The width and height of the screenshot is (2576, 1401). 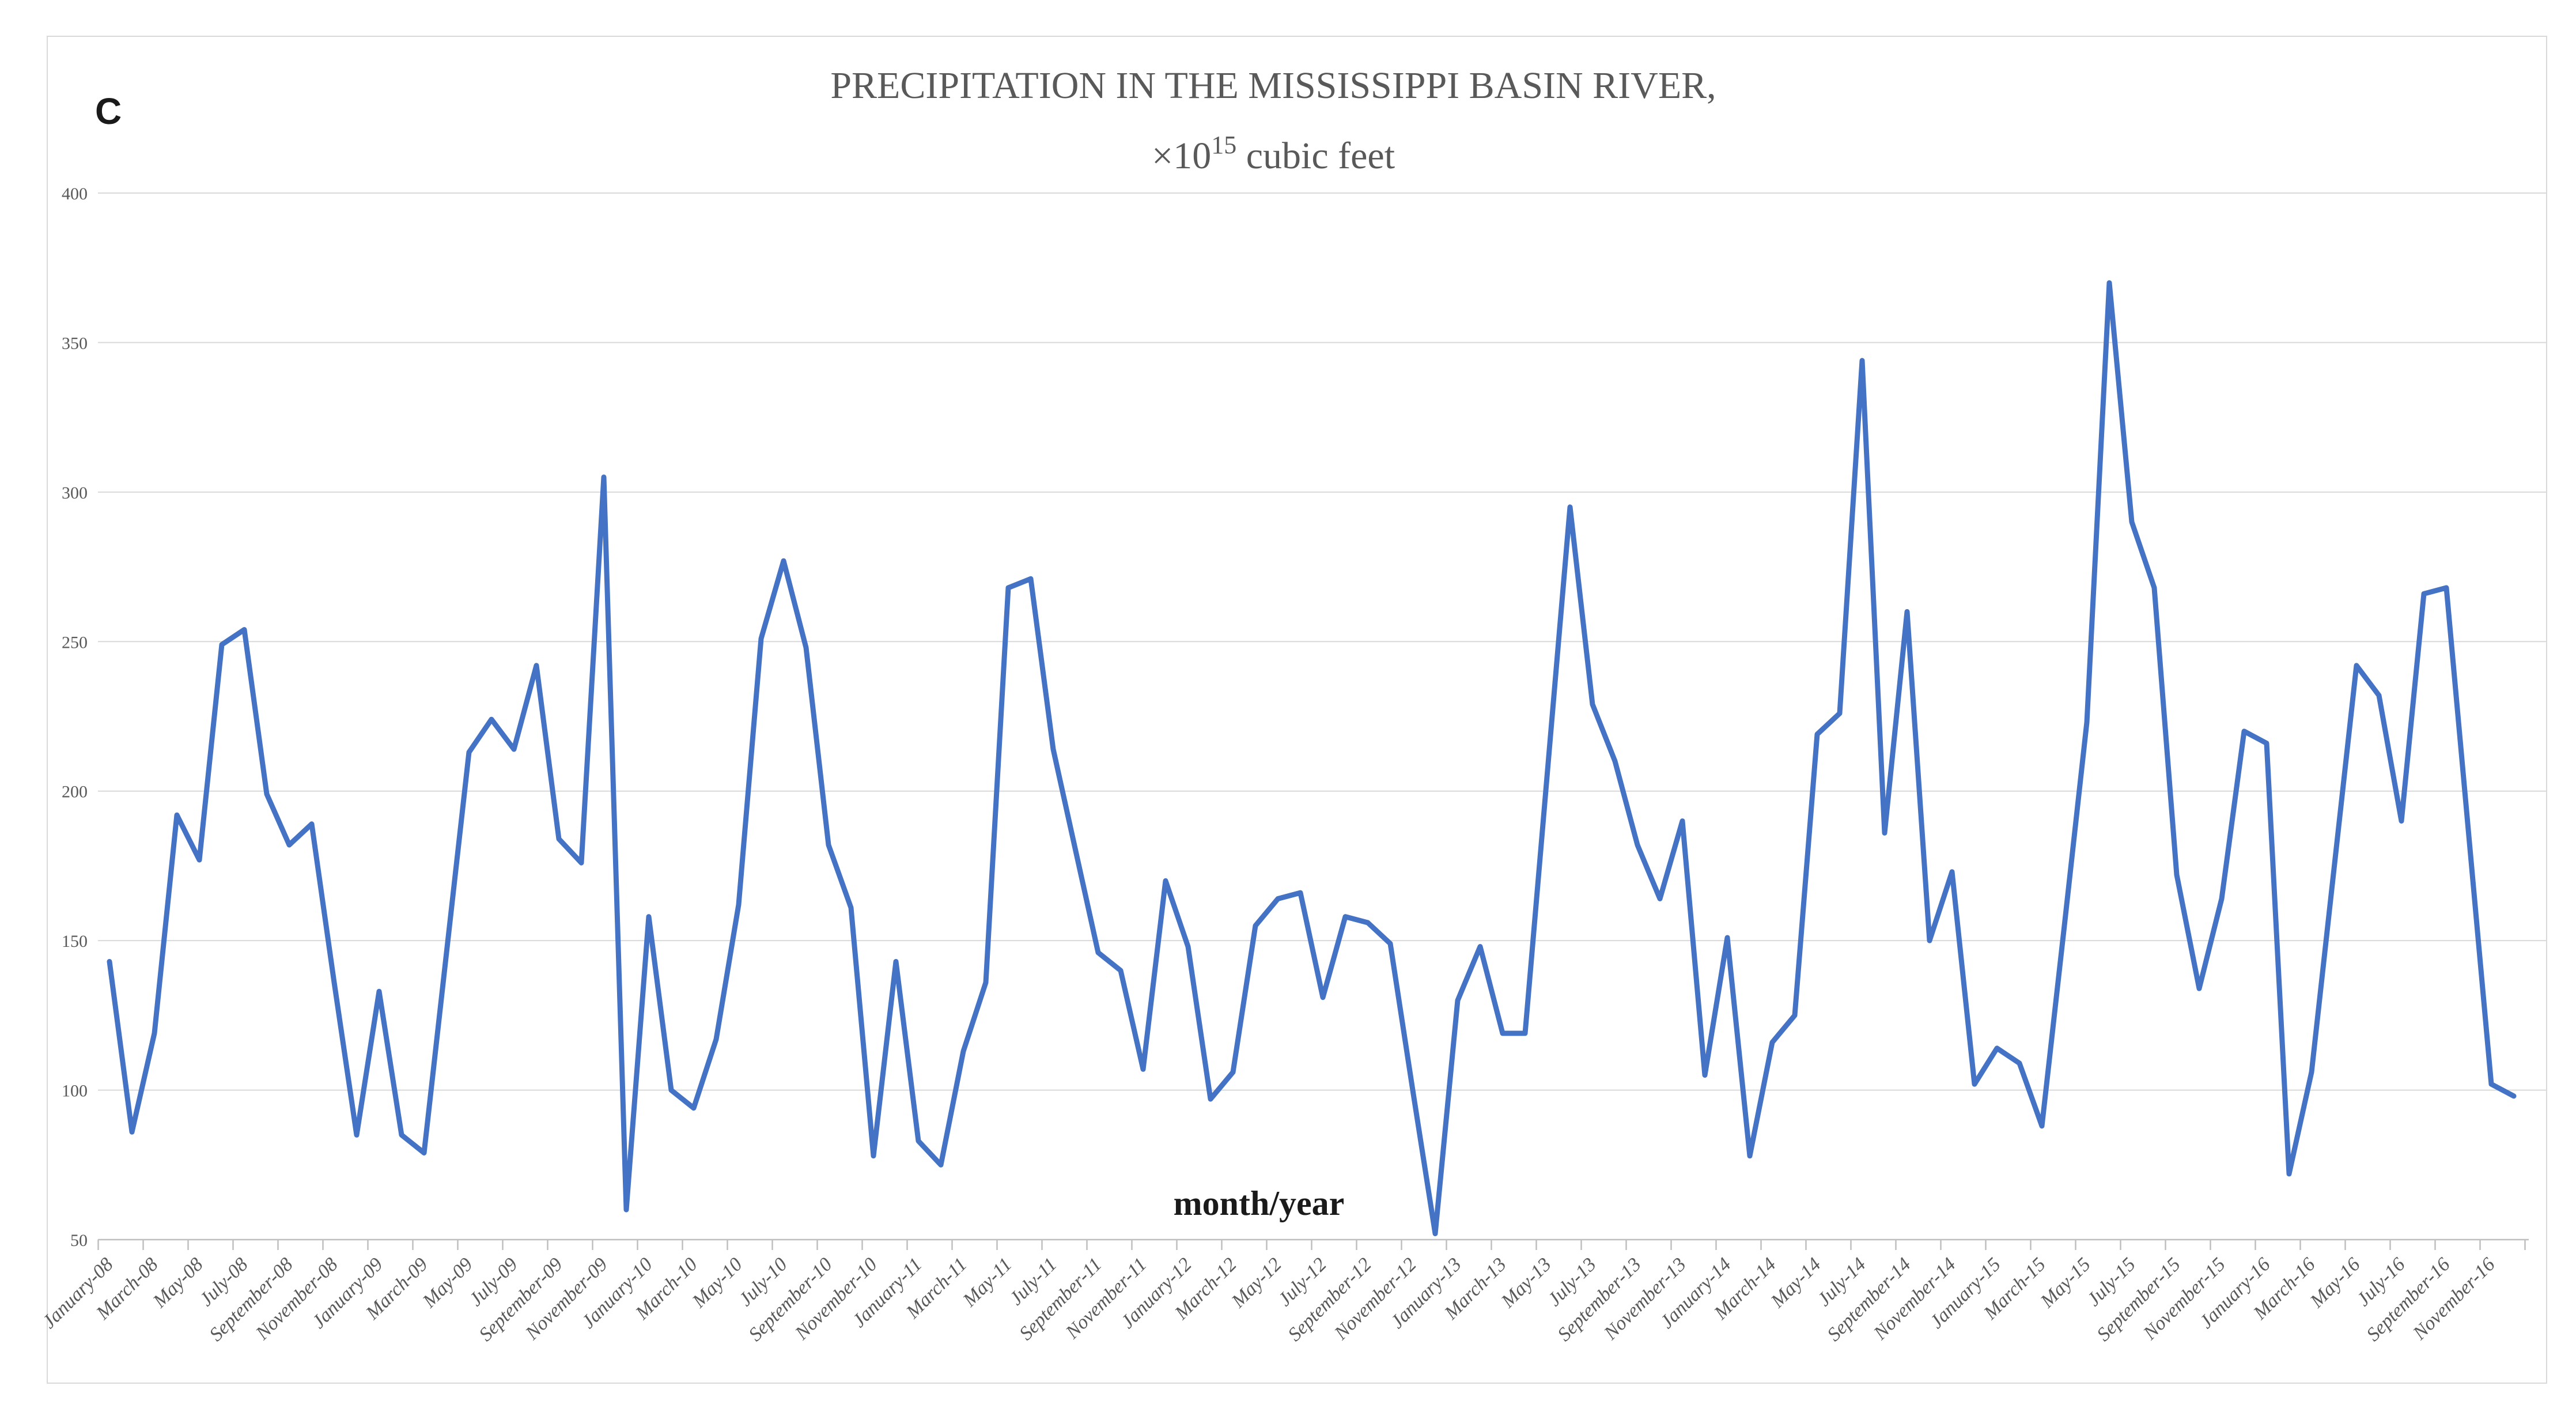 I want to click on y-tick-label-300: 300, so click(x=75, y=493).